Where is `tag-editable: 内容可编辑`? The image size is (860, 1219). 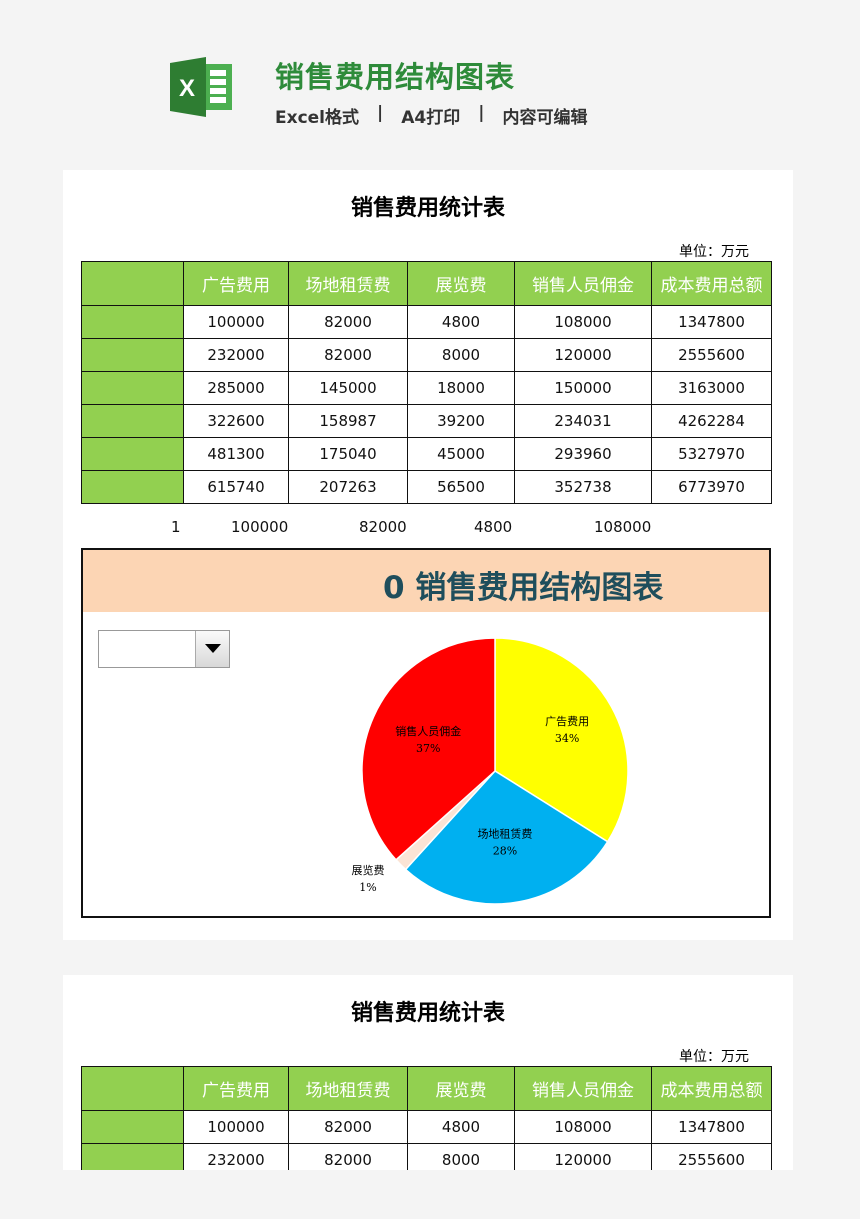
tag-editable: 内容可编辑 is located at coordinates (545, 118).